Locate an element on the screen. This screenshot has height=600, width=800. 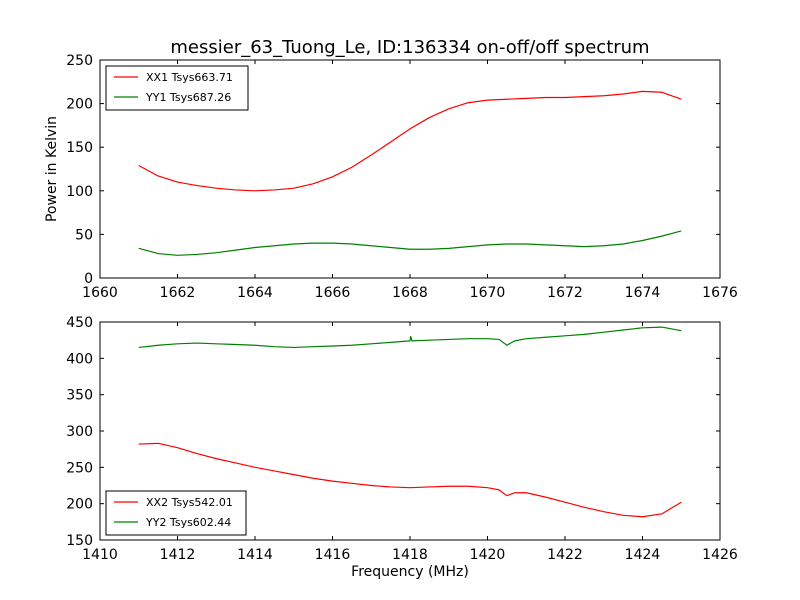
bottom-x-axis-label: Frequency (MHz) is located at coordinates (410, 572).